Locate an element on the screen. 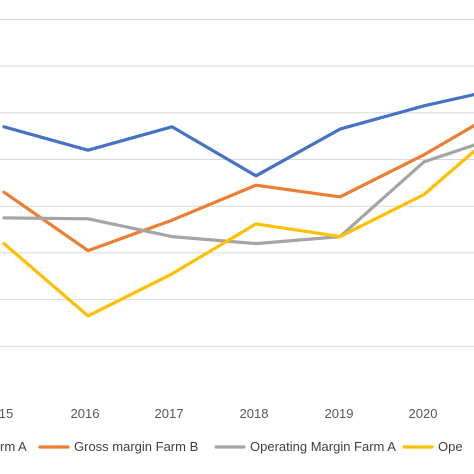  x-tick-label: 2019 is located at coordinates (339, 413).